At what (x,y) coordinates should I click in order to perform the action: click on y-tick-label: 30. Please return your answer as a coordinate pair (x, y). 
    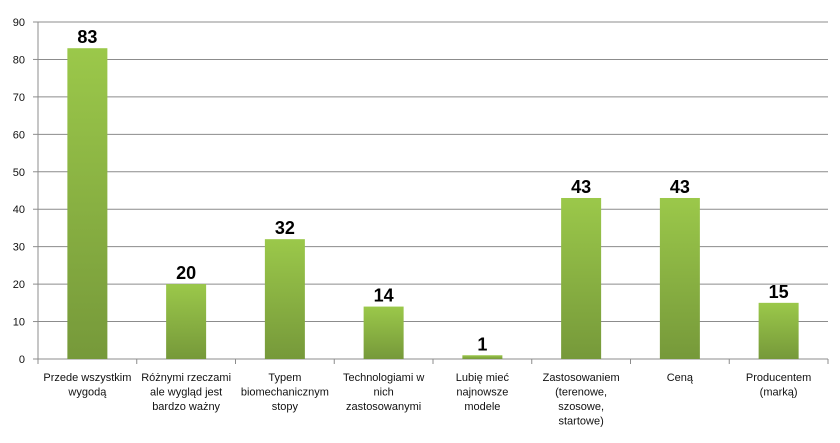
    Looking at the image, I should click on (19, 248).